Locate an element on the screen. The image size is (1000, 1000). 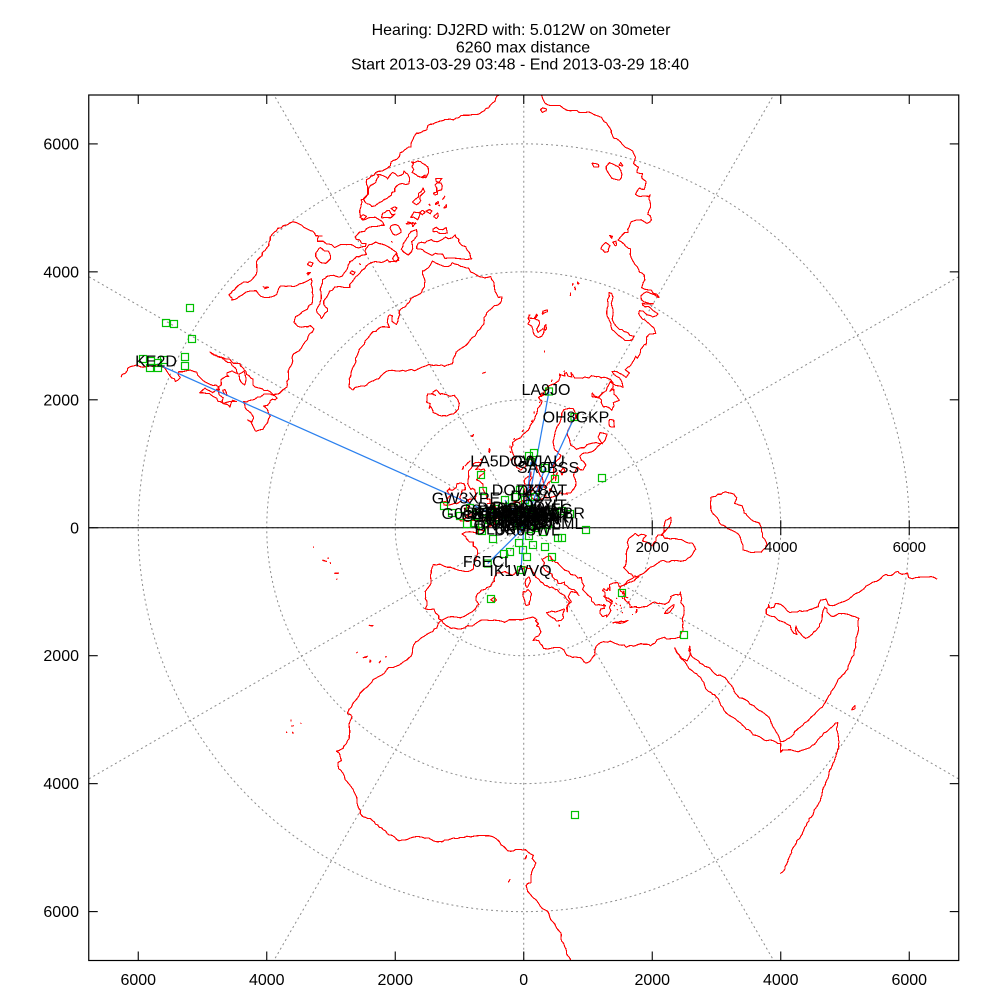
svg-text: PE1MXP is located at coordinates (506, 514).